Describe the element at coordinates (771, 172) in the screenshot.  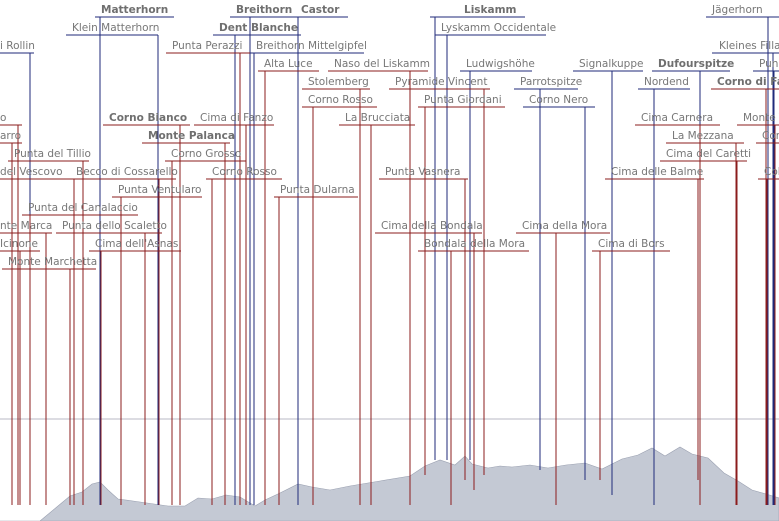
I see `peak-label: Col` at that location.